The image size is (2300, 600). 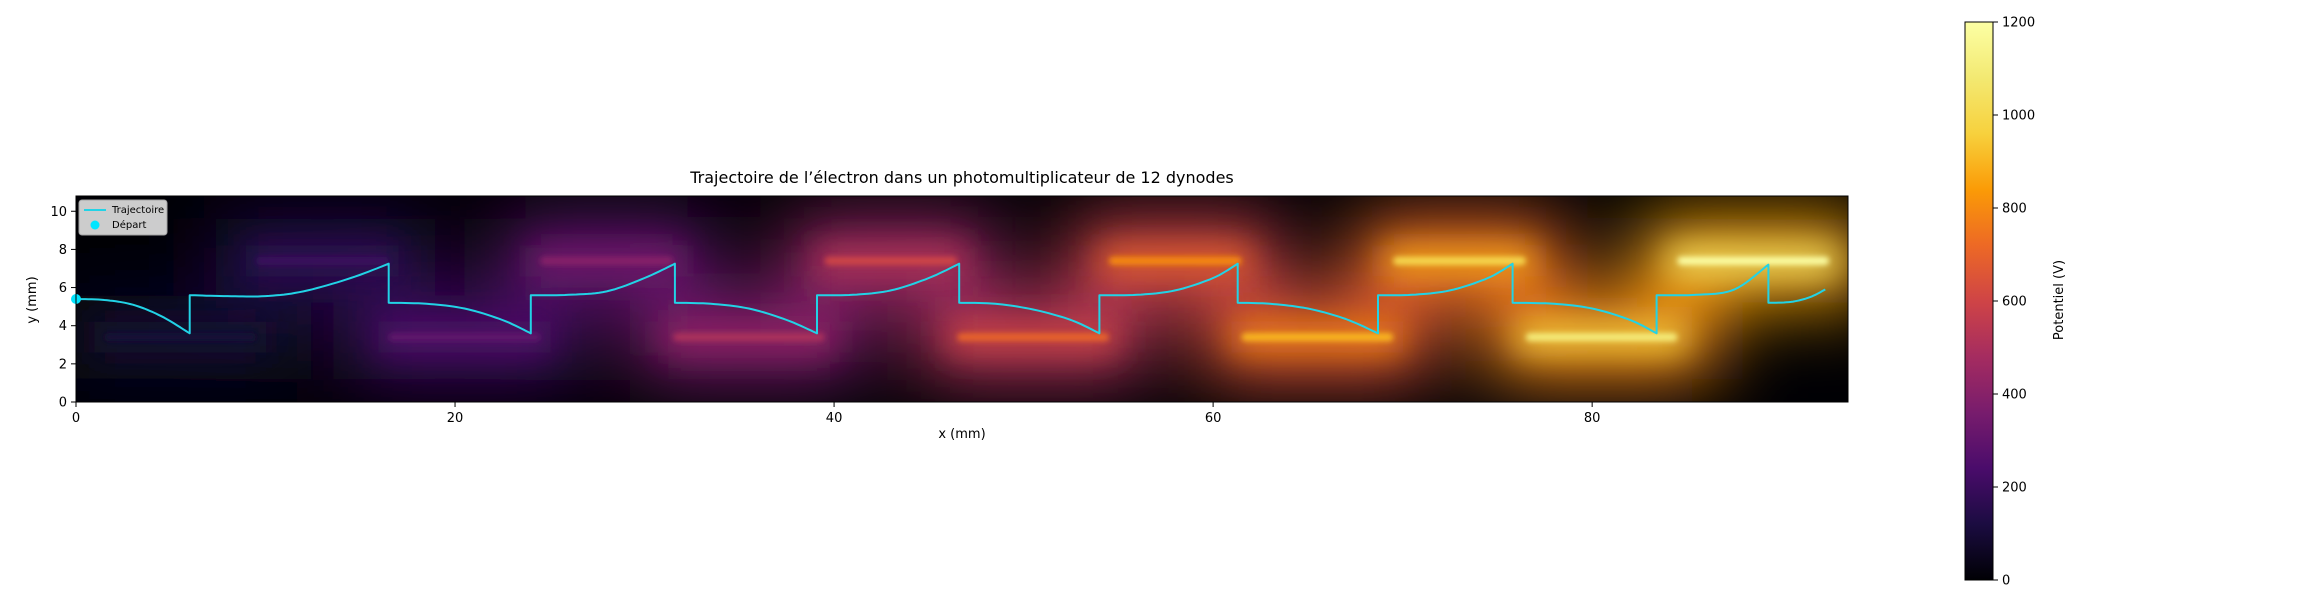 What do you see at coordinates (2018, 23) in the screenshot?
I see `colorbar-tick-label: 1200` at bounding box center [2018, 23].